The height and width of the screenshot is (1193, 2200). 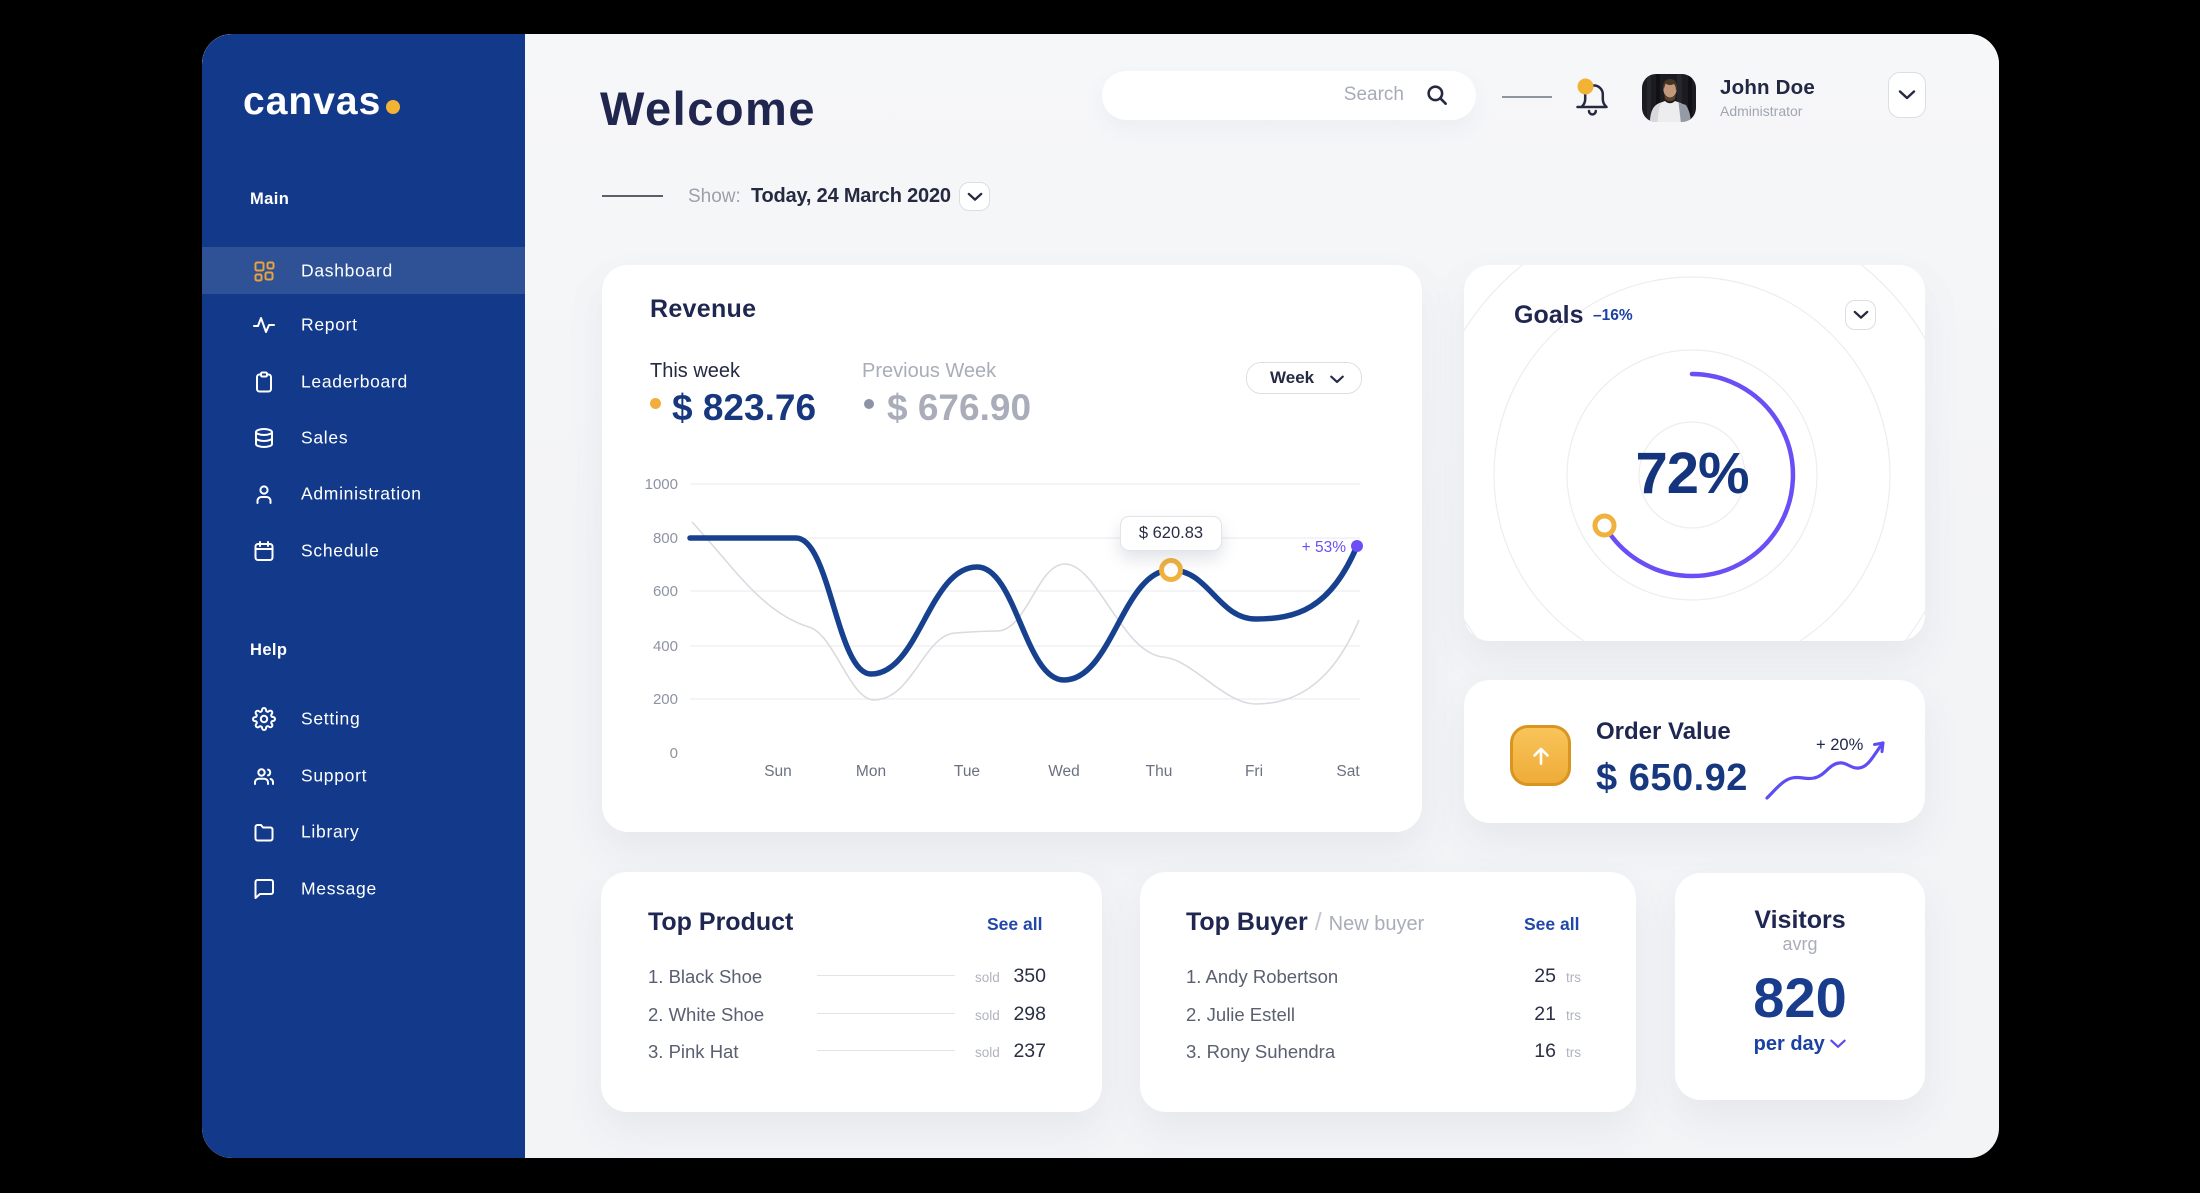 I want to click on svg-text: Mon, so click(x=871, y=771).